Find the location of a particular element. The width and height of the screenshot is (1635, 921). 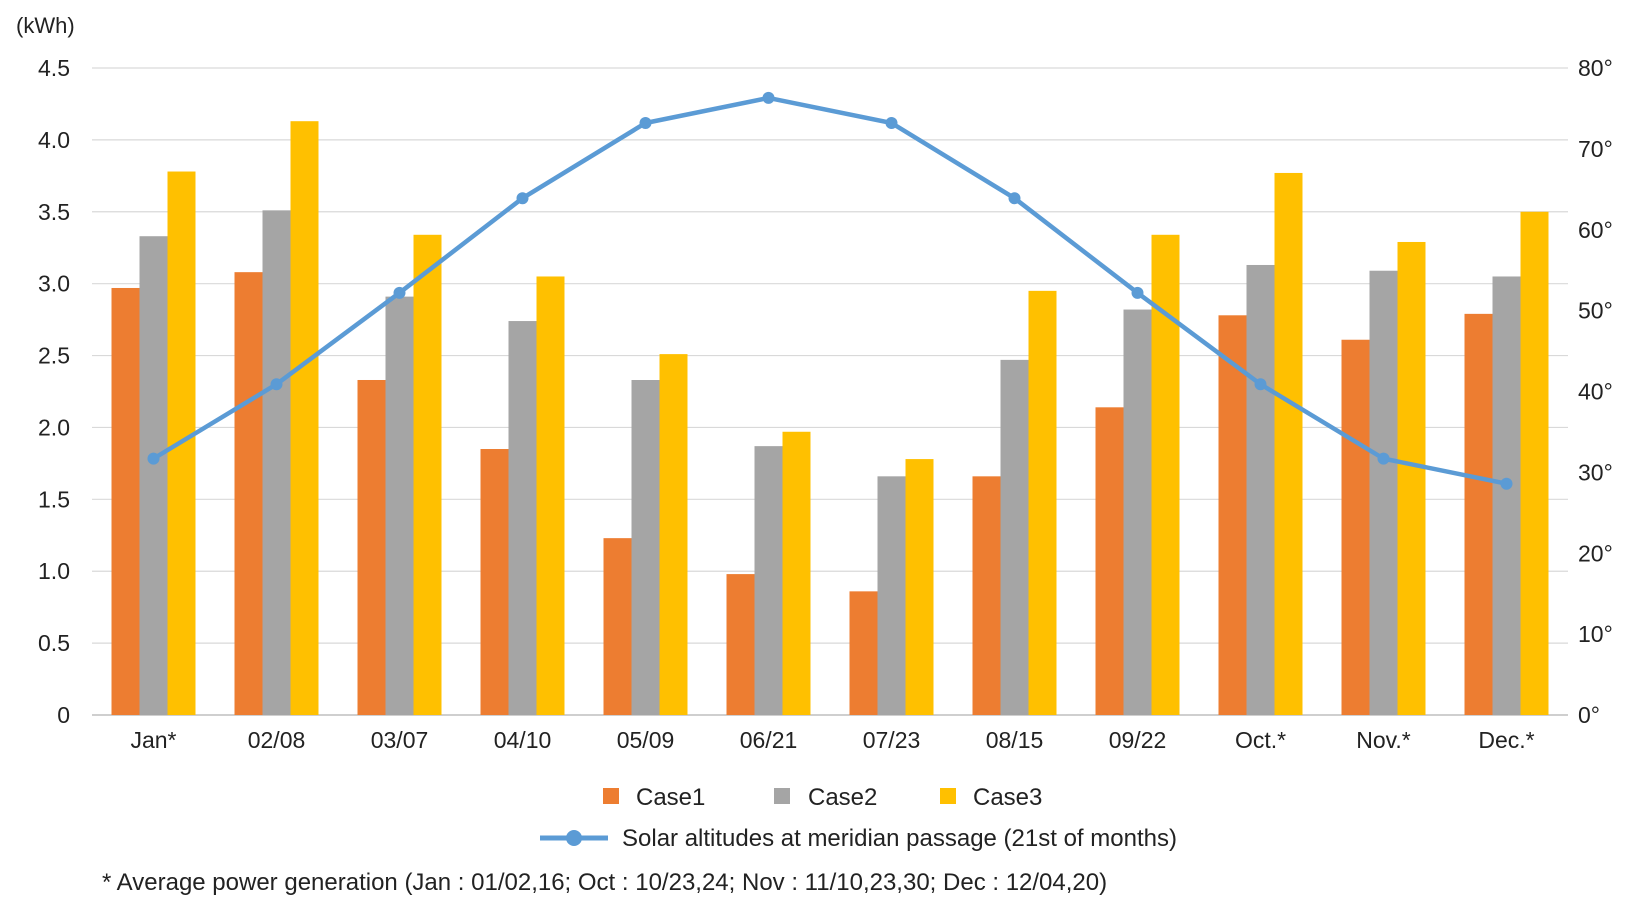

y-right-tick-label: 40° is located at coordinates (1595, 392).